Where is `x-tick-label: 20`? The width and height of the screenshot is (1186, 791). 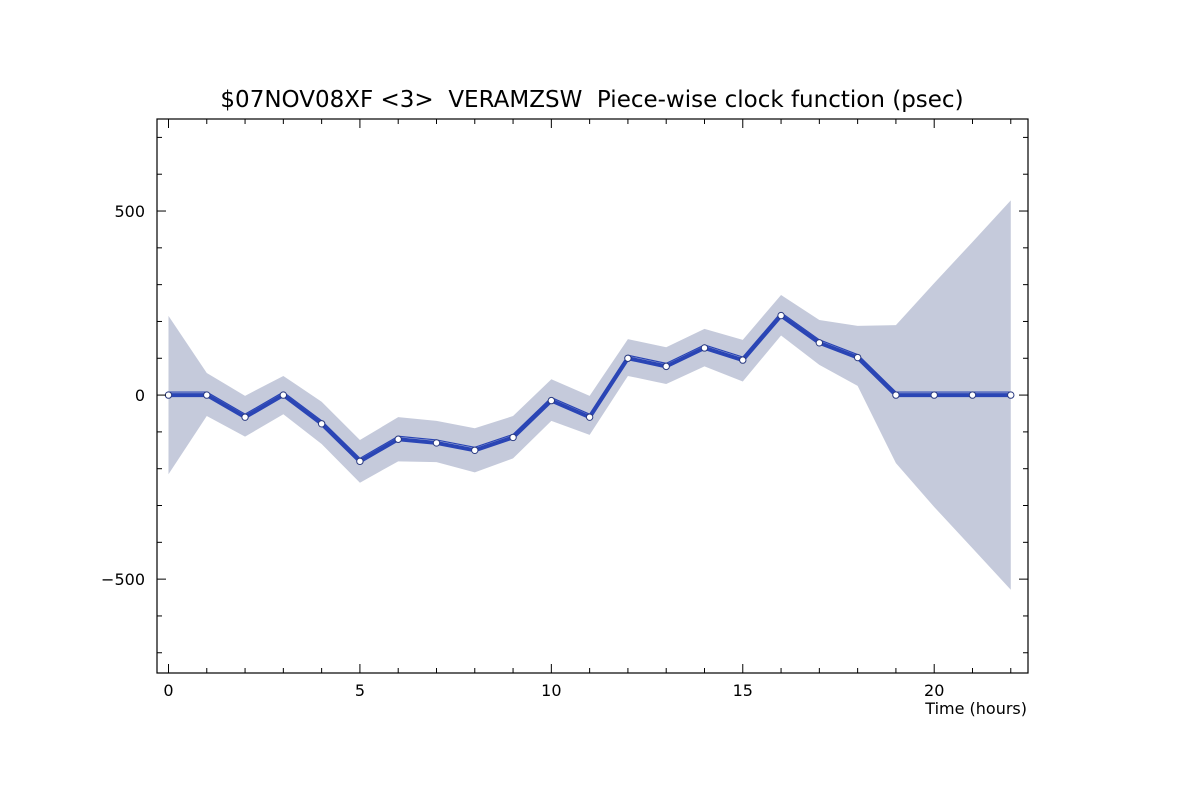
x-tick-label: 20 is located at coordinates (934, 690).